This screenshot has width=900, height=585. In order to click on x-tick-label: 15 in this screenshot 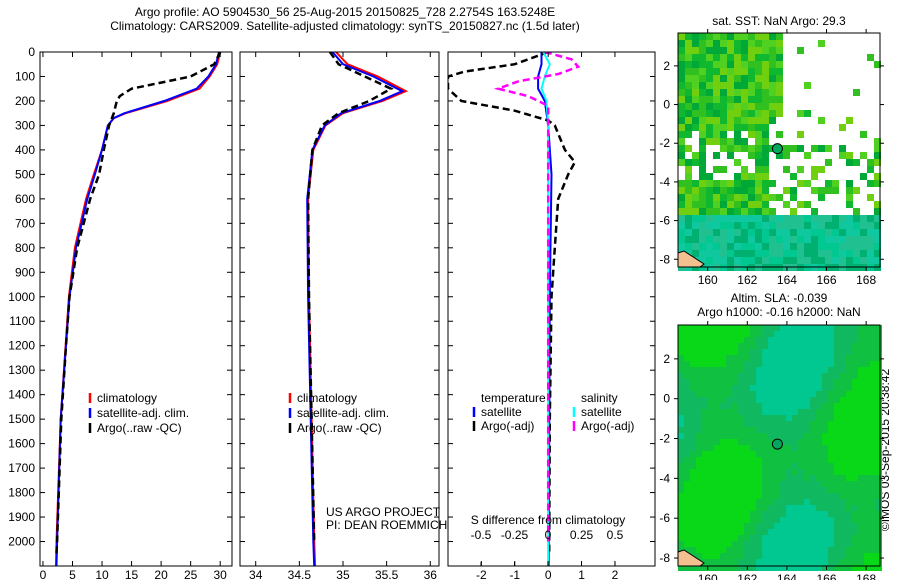, I will do `click(132, 574)`.